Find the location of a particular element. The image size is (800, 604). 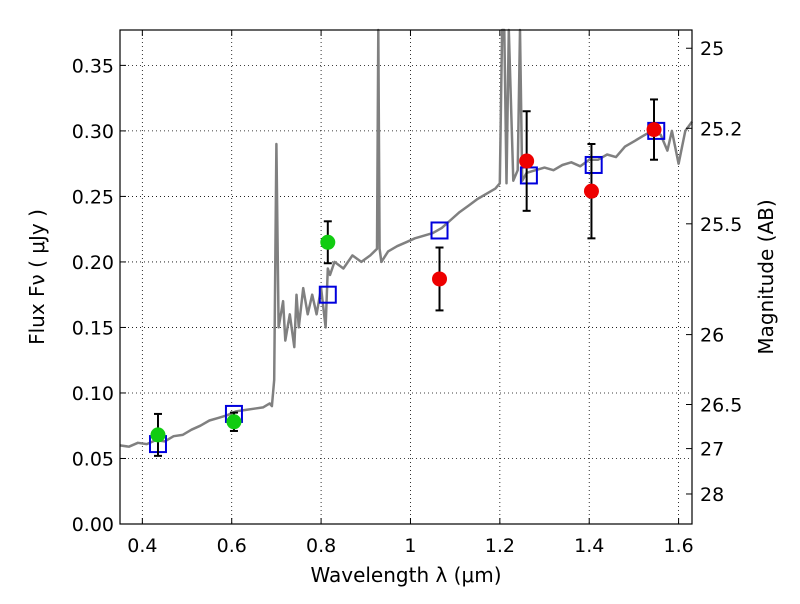

y-tick-label: 0.00 is located at coordinates (93, 525).